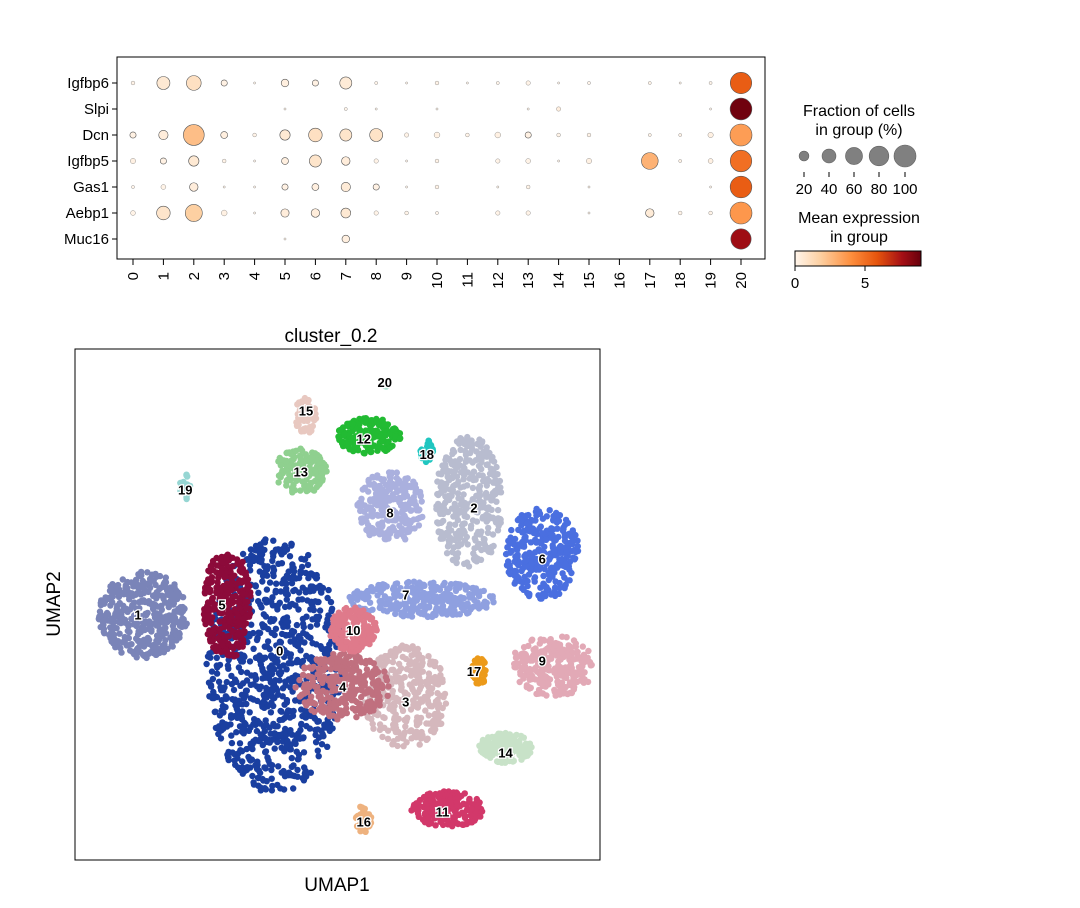 This screenshot has width=1080, height=908. What do you see at coordinates (474, 671) in the screenshot?
I see `umap-cluster-label: 17` at bounding box center [474, 671].